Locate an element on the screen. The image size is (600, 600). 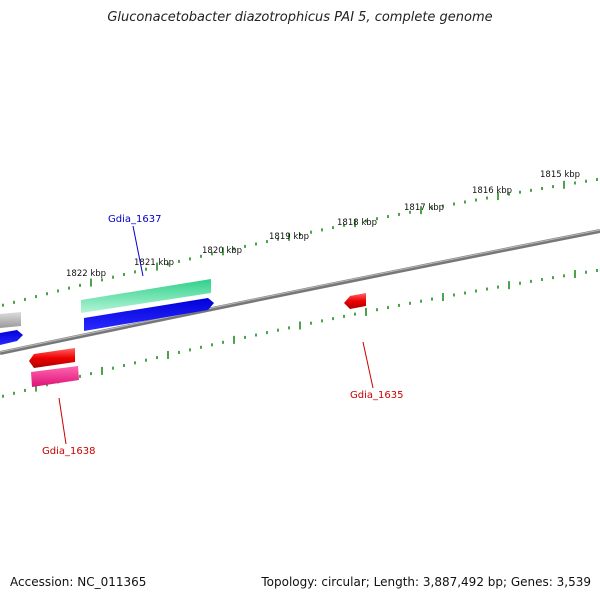
gene-feature-blue-left is located at coordinates (11, 337).